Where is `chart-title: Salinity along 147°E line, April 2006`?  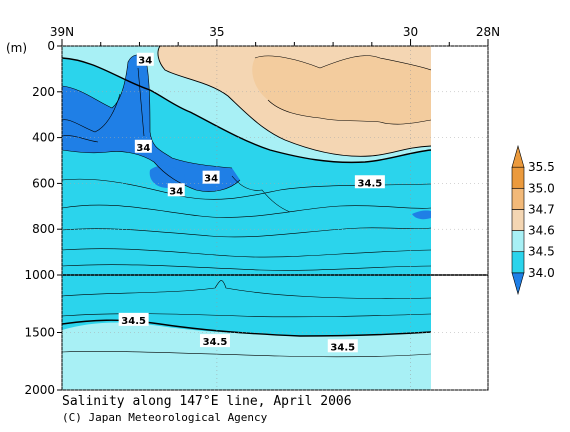
chart-title: Salinity along 147°E line, April 2006 is located at coordinates (207, 401).